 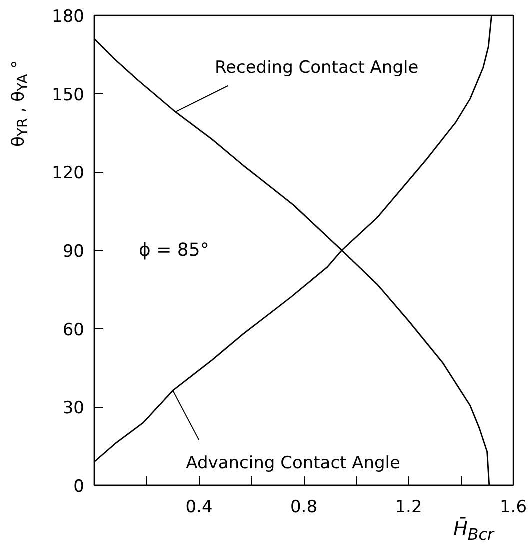 I want to click on y-tick-label: 180, so click(x=68, y=17).